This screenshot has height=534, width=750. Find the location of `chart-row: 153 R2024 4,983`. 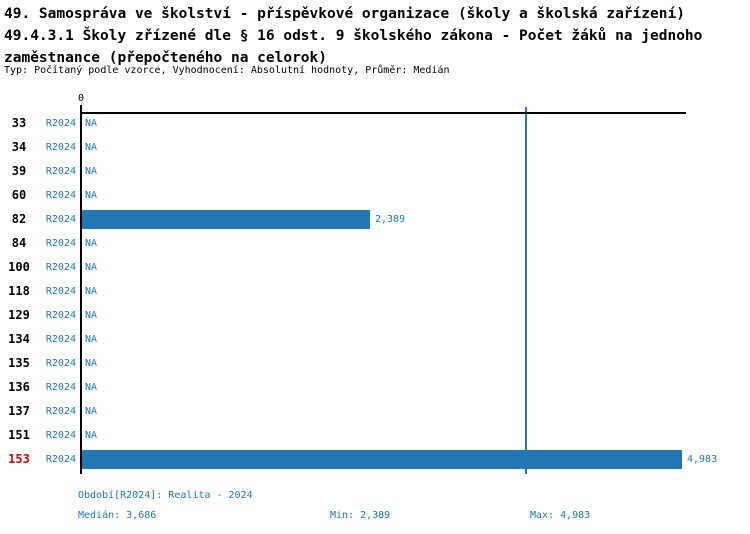

chart-row: 153 R2024 4,983 is located at coordinates (375, 459).